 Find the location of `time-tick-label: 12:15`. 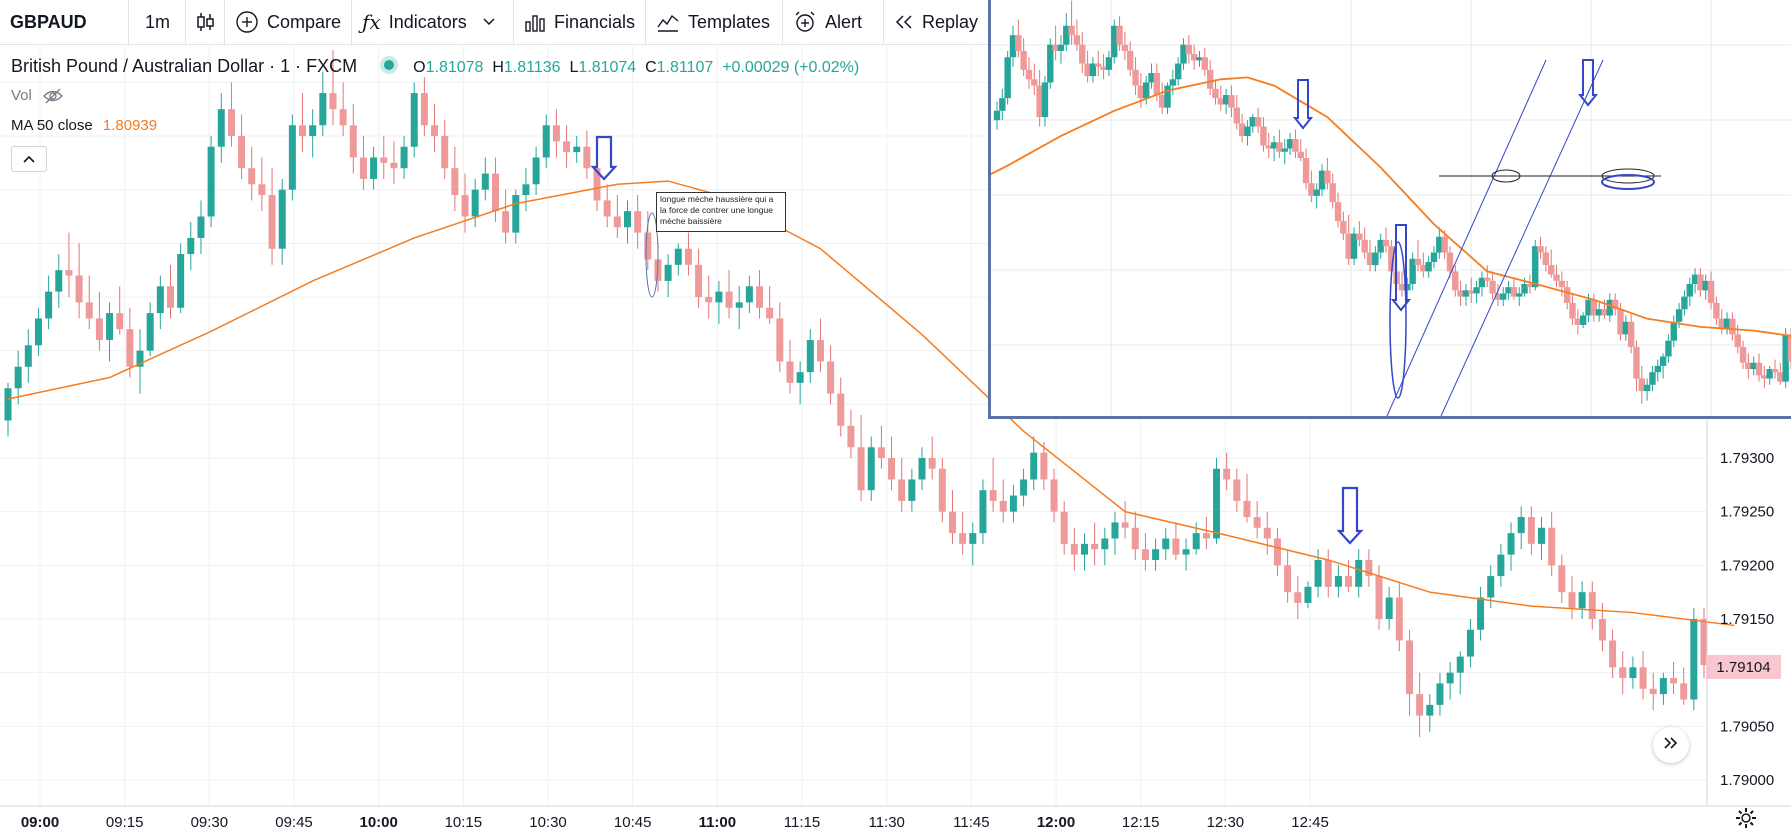

time-tick-label: 12:15 is located at coordinates (1141, 822).